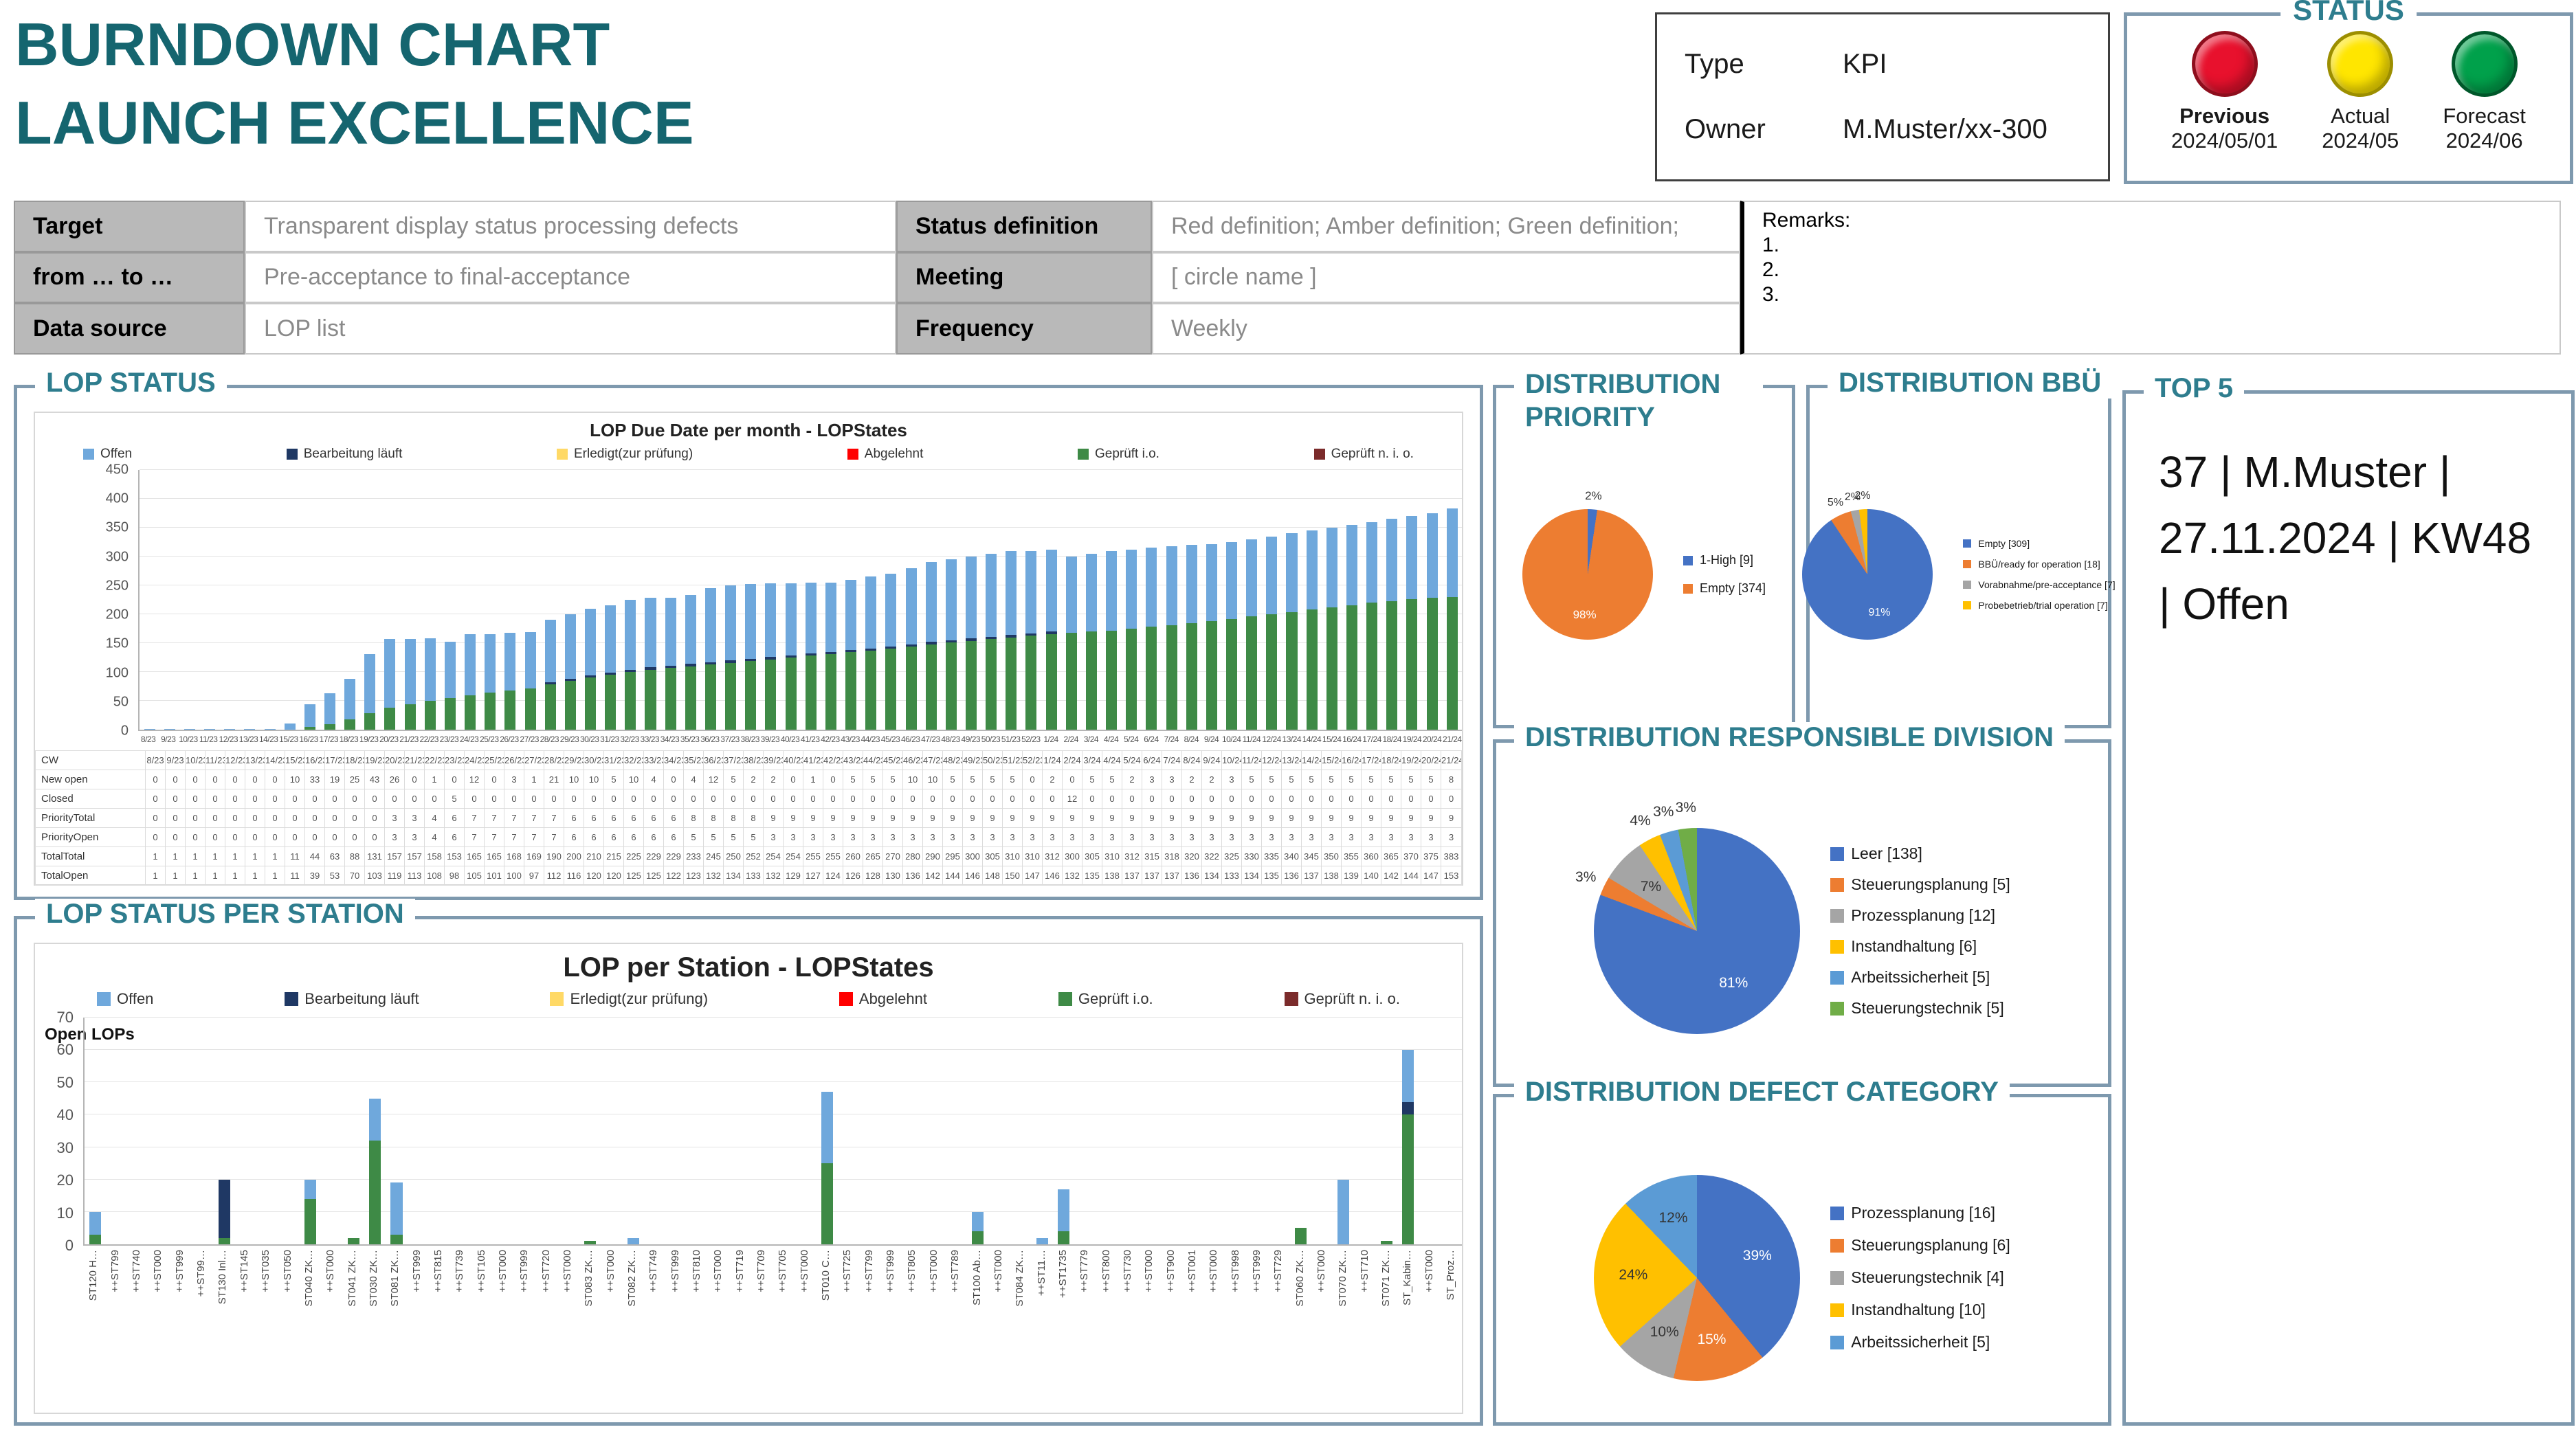  I want to click on table-cell: 134, so click(1211, 876).